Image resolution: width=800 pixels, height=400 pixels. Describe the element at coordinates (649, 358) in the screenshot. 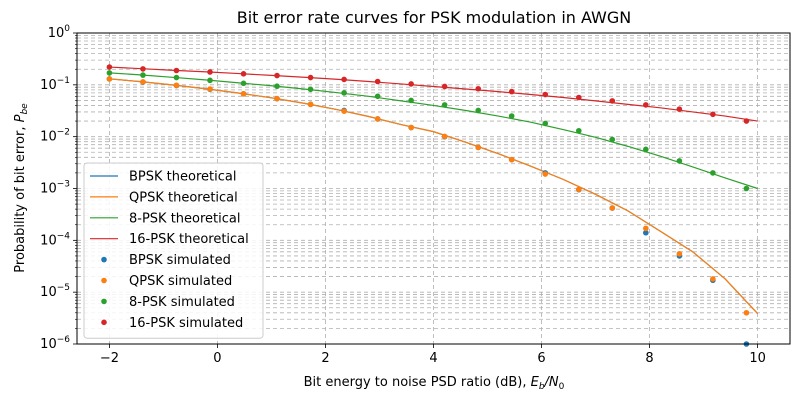

I see `x-tick-label-5: 8` at that location.